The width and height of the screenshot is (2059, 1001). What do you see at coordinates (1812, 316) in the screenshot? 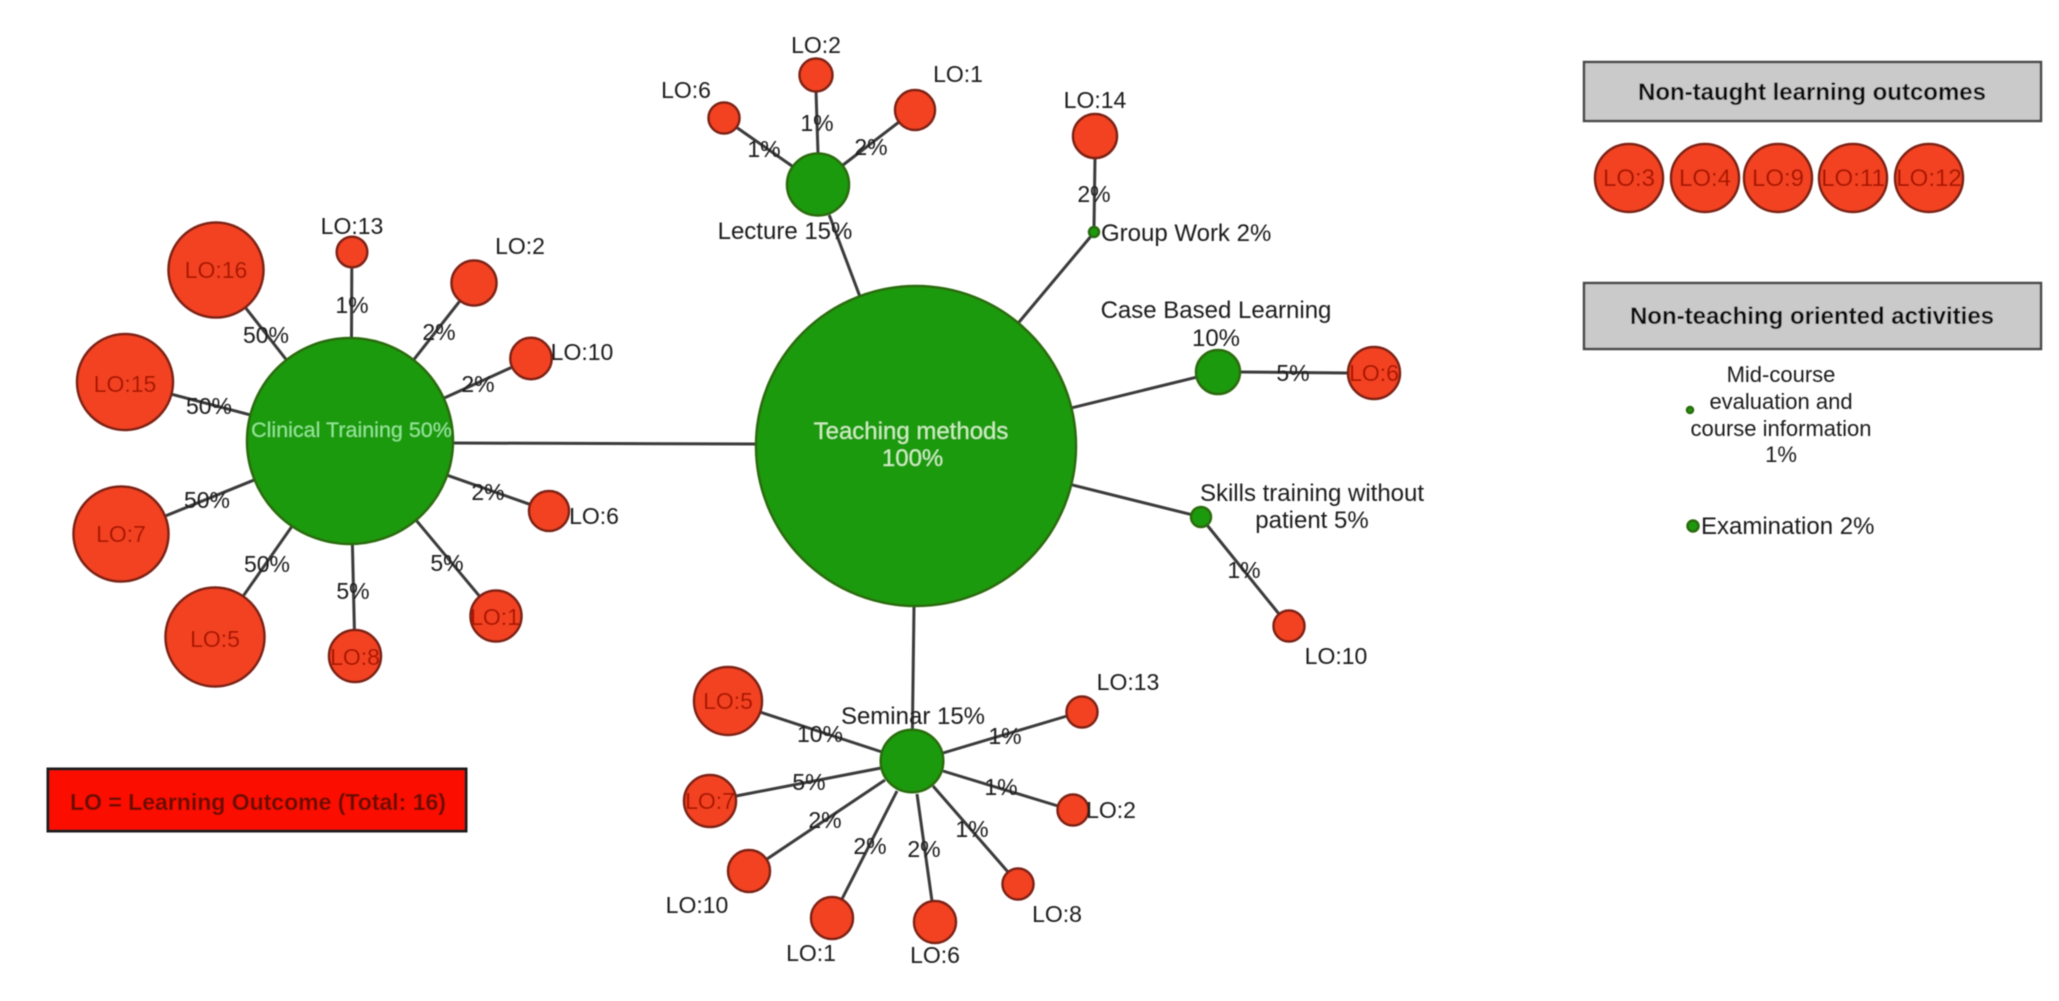
I see `svg-text:Non-teaching oriented activiti: Non-teaching oriented activities` at bounding box center [1812, 316].